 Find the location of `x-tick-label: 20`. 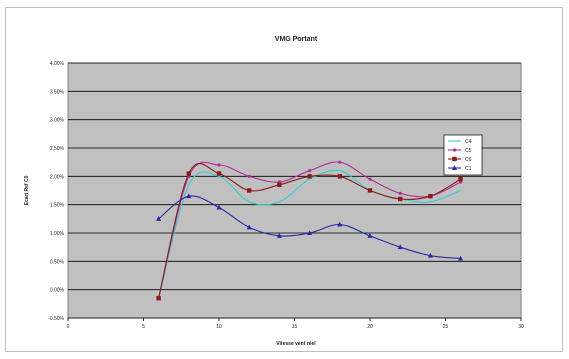

x-tick-label: 20 is located at coordinates (370, 327).